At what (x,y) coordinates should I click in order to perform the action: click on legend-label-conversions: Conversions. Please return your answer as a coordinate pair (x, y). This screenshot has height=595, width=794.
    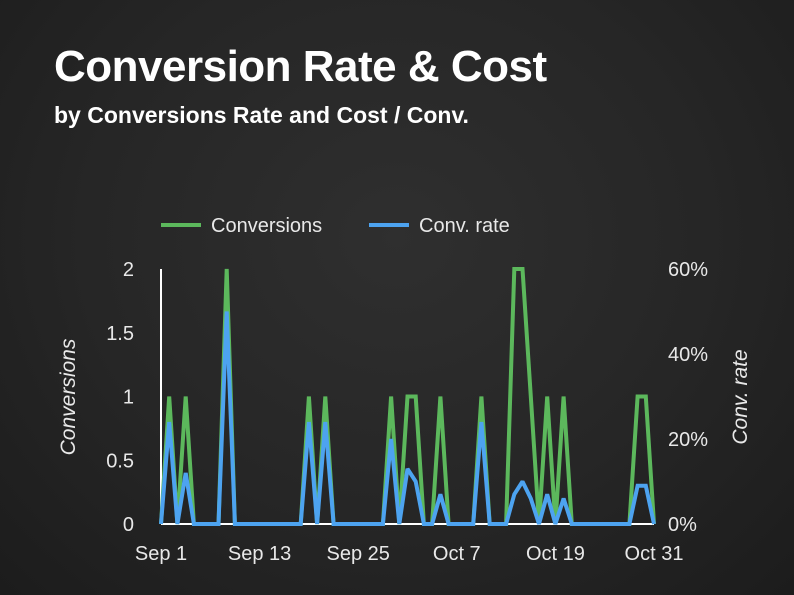
    Looking at the image, I should click on (266, 226).